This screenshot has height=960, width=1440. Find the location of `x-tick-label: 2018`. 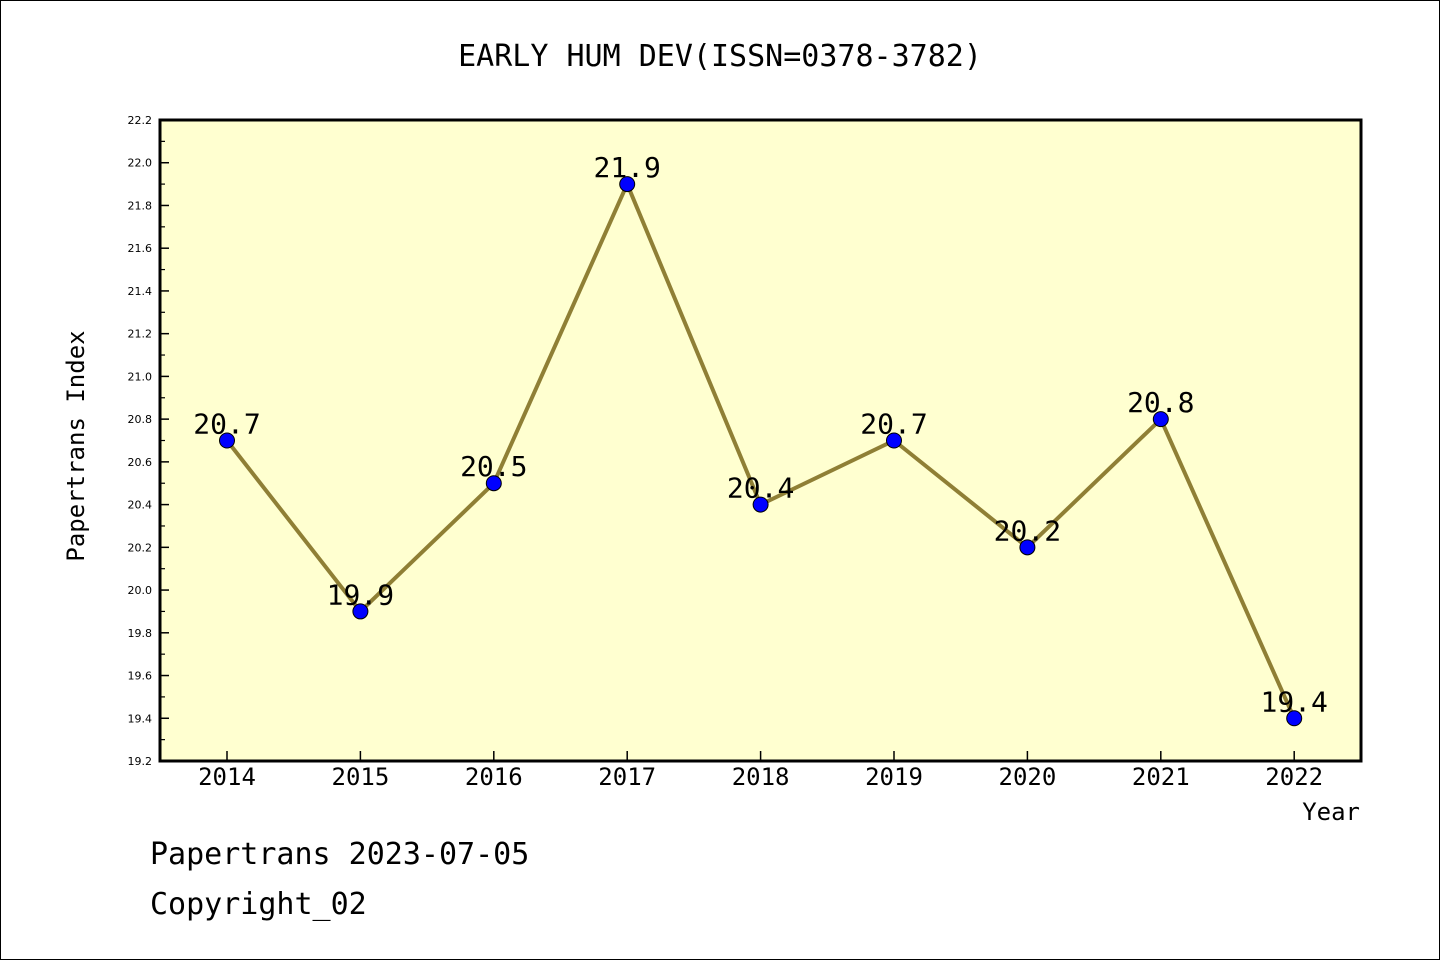

x-tick-label: 2018 is located at coordinates (761, 777).